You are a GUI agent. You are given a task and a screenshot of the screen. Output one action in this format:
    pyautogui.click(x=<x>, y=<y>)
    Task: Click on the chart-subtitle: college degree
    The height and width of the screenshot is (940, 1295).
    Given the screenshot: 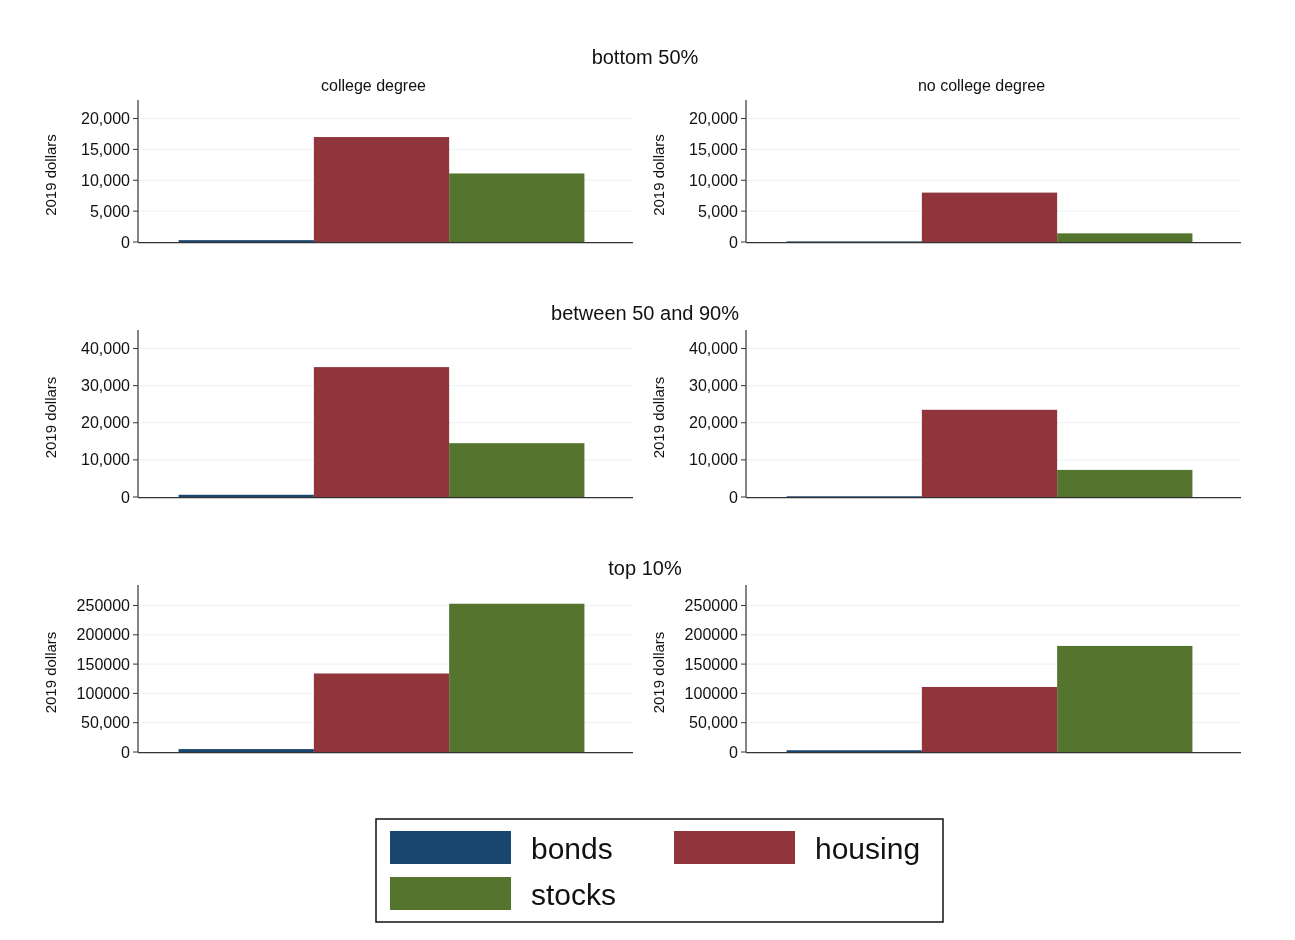 What is the action you would take?
    pyautogui.click(x=374, y=85)
    